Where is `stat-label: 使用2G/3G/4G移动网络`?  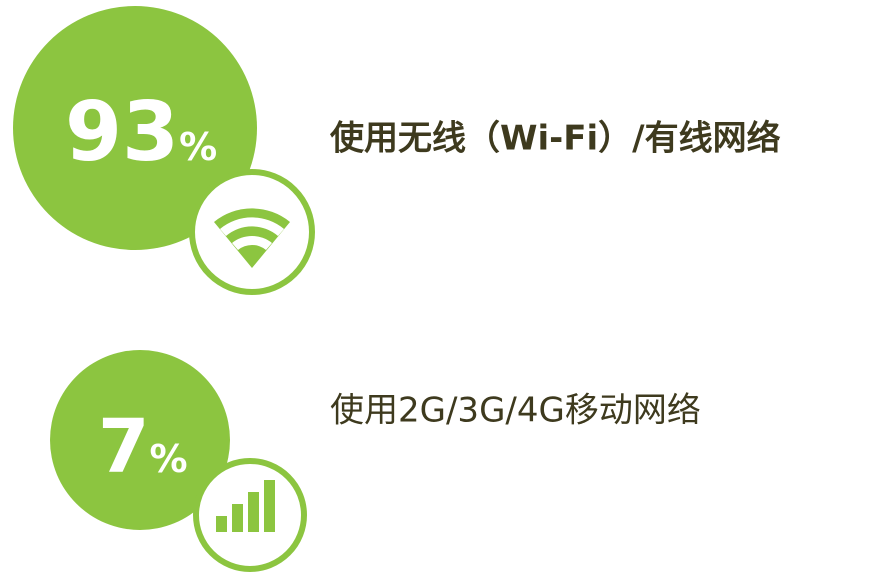
stat-label: 使用2G/3G/4G移动网络 is located at coordinates (515, 411).